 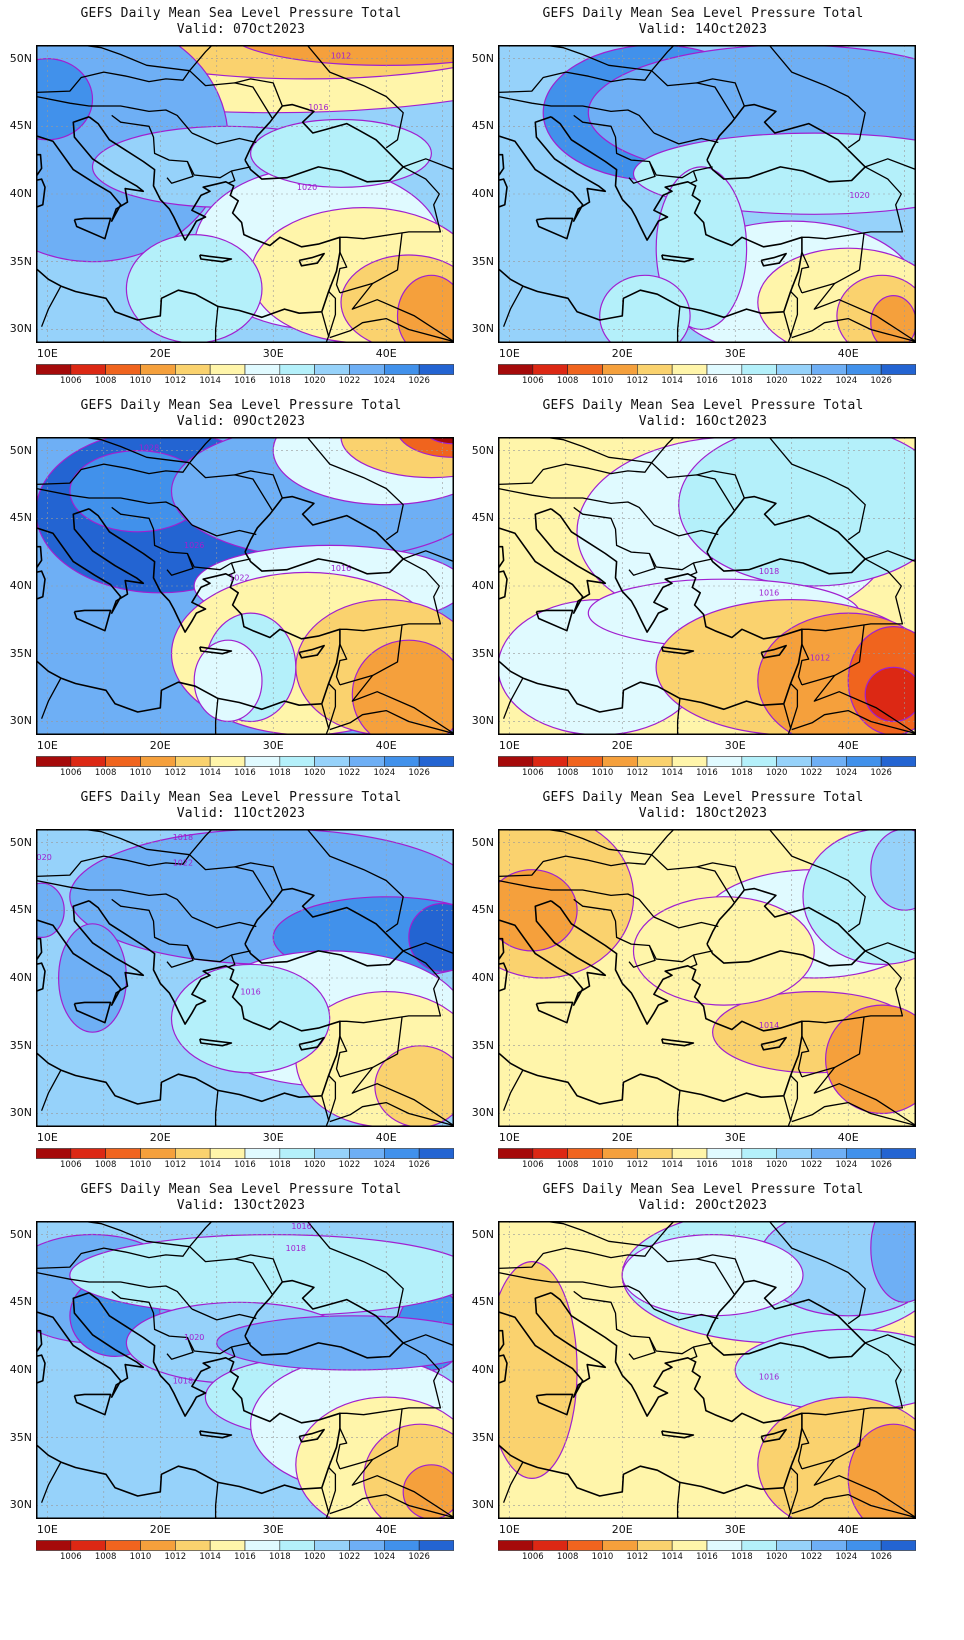 I want to click on contour-label: 1018, so click(x=183, y=837).